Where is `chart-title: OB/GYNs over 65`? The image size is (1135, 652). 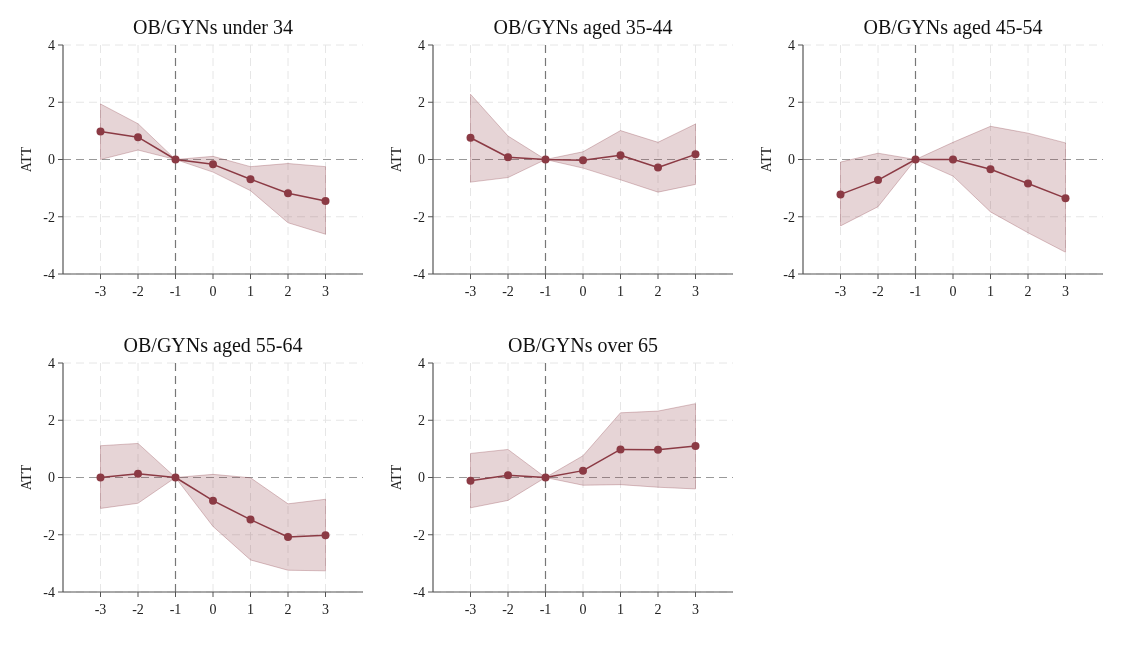 chart-title: OB/GYNs over 65 is located at coordinates (583, 345).